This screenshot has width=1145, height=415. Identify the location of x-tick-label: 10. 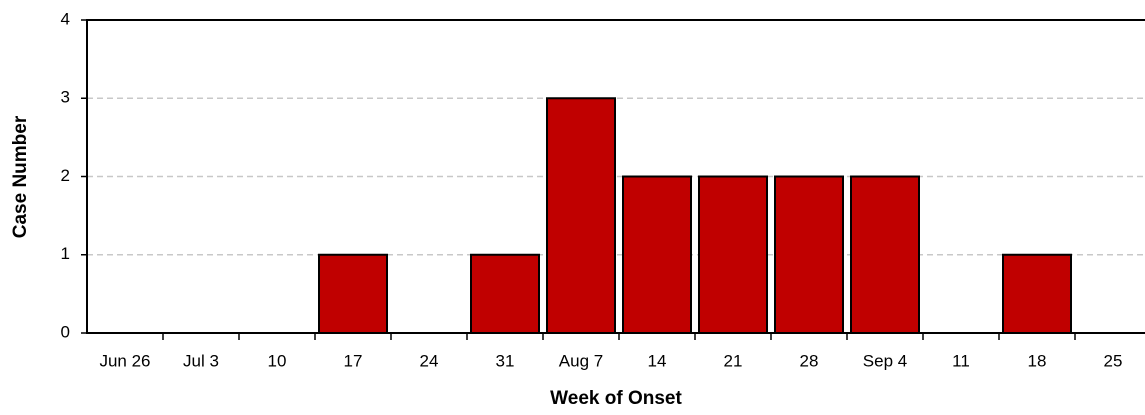
(277, 360).